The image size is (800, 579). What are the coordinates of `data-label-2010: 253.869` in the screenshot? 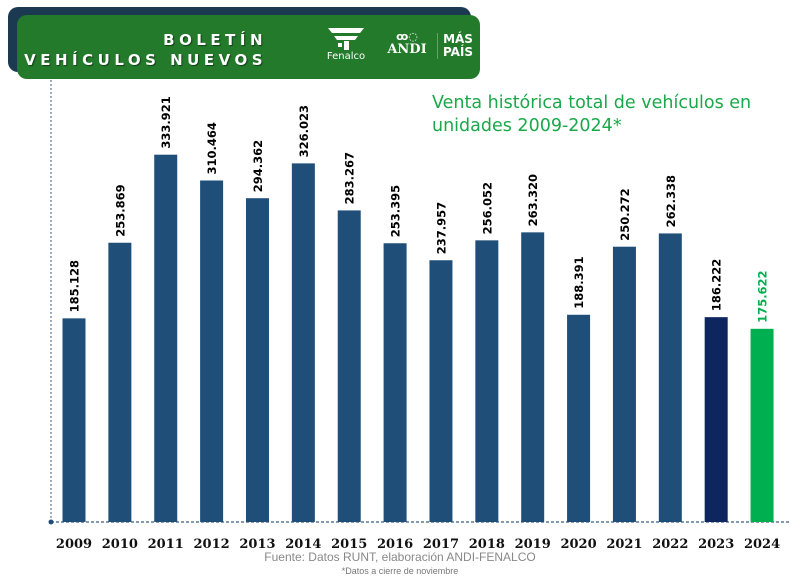 It's located at (120, 210).